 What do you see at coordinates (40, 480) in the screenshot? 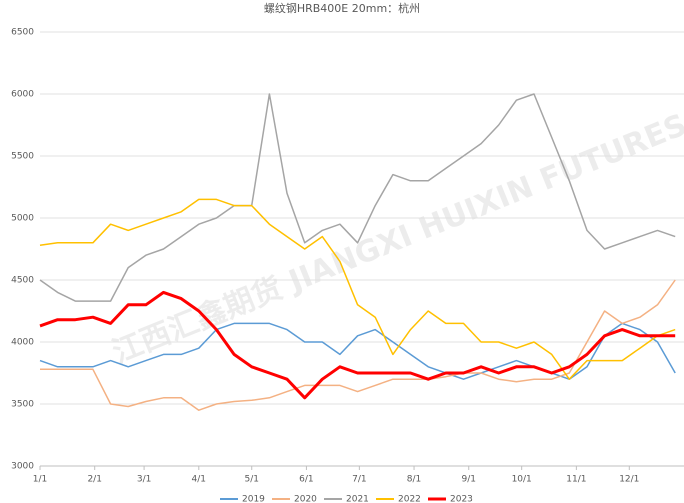
I see `x-tick-label: 1/1` at bounding box center [40, 480].